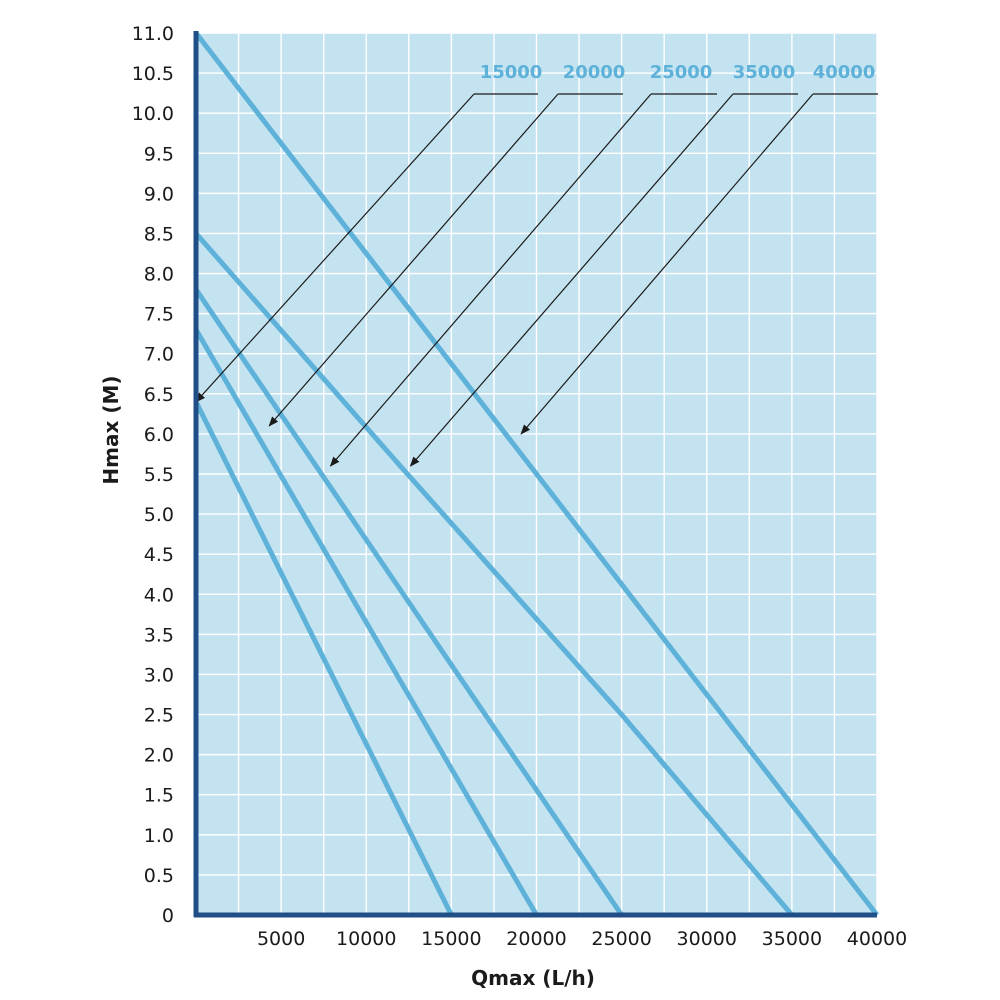  I want to click on legend: 15000 20000 25000 35000 40000, so click(678, 72).